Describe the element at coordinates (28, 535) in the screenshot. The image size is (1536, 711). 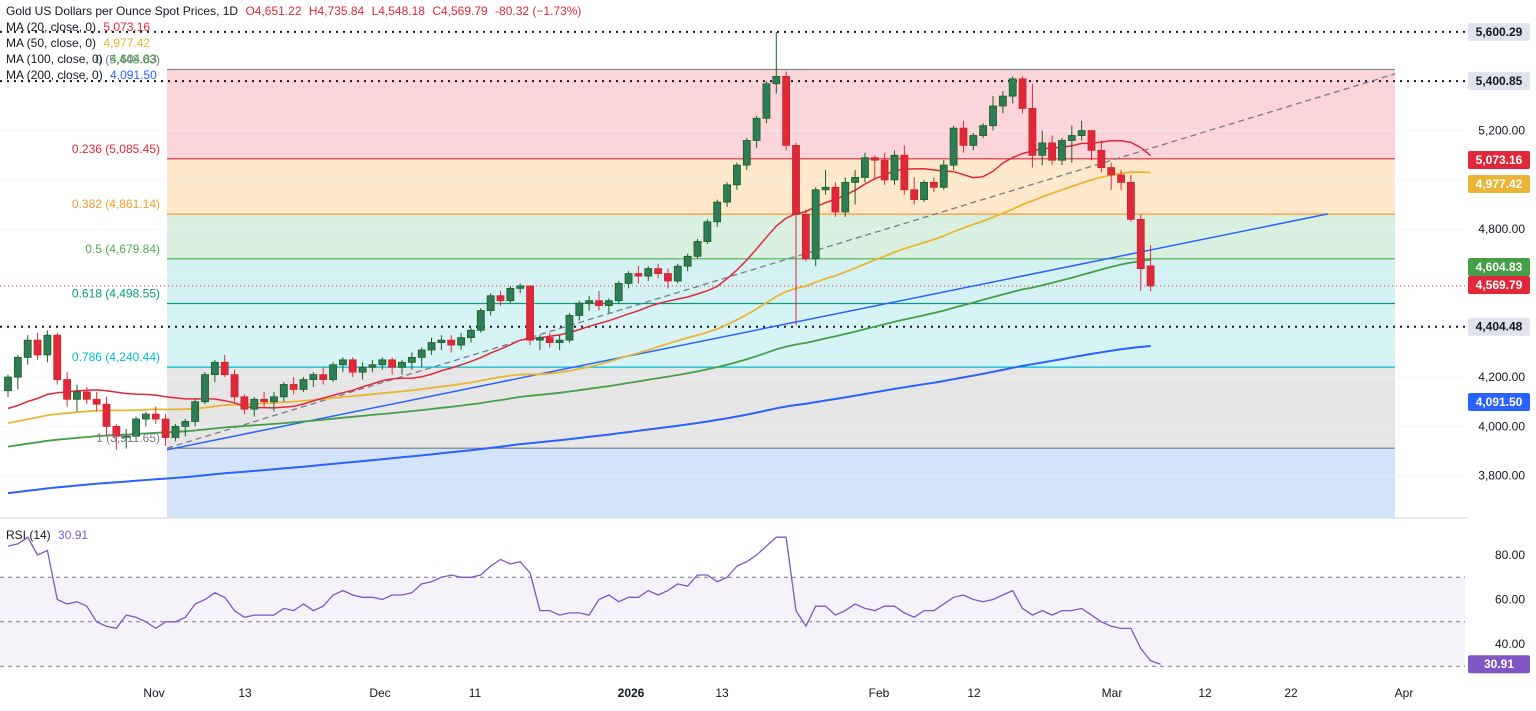
I see `rsi-label: RSI (14)` at that location.